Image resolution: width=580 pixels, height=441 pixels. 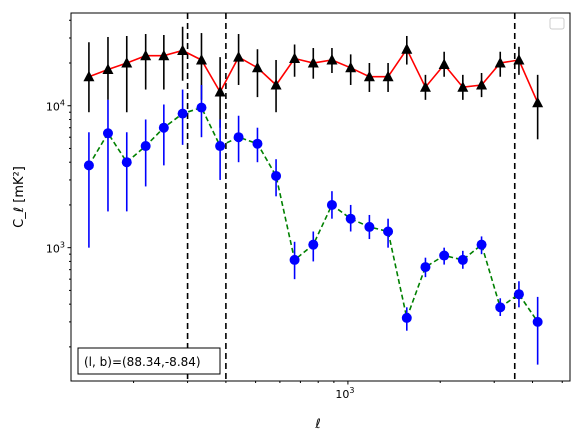 What do you see at coordinates (142, 362) in the screenshot?
I see `annotation-text: (l, b)=(88.34,-8.84)` at bounding box center [142, 362].